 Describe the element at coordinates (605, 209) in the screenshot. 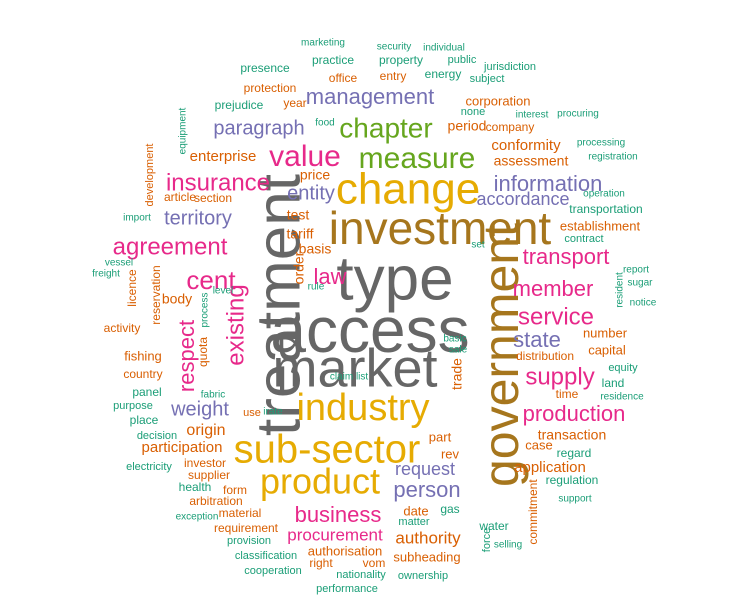

I see `word-transportation: transportation` at that location.